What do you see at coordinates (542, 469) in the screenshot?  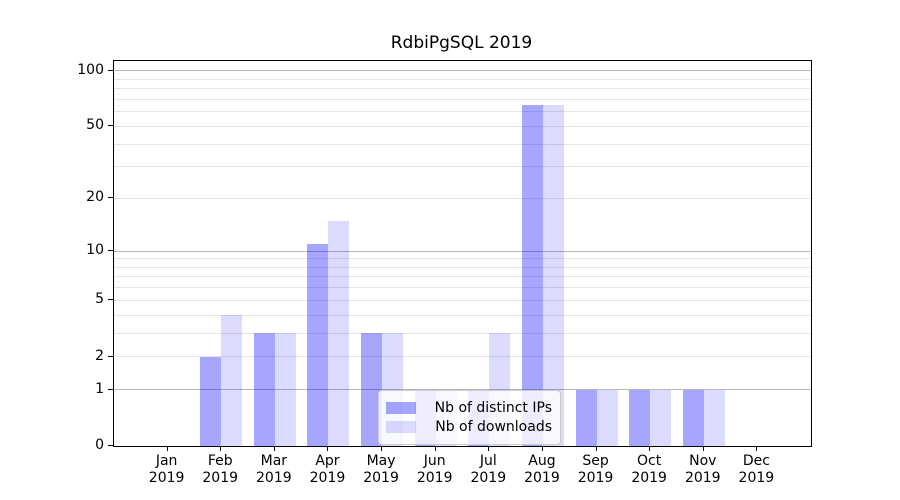 I see `x-axis-tick-label-aug: Aug 2019` at bounding box center [542, 469].